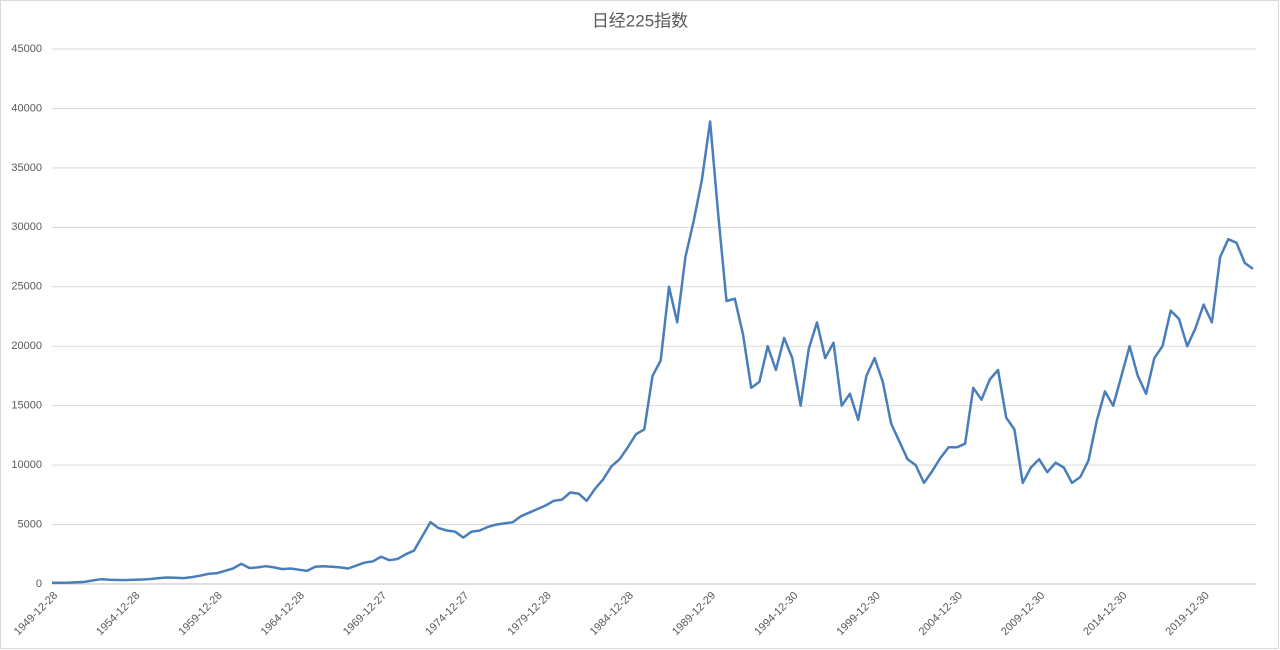 The width and height of the screenshot is (1280, 650). I want to click on y-tick-label: 45000, so click(26, 49).